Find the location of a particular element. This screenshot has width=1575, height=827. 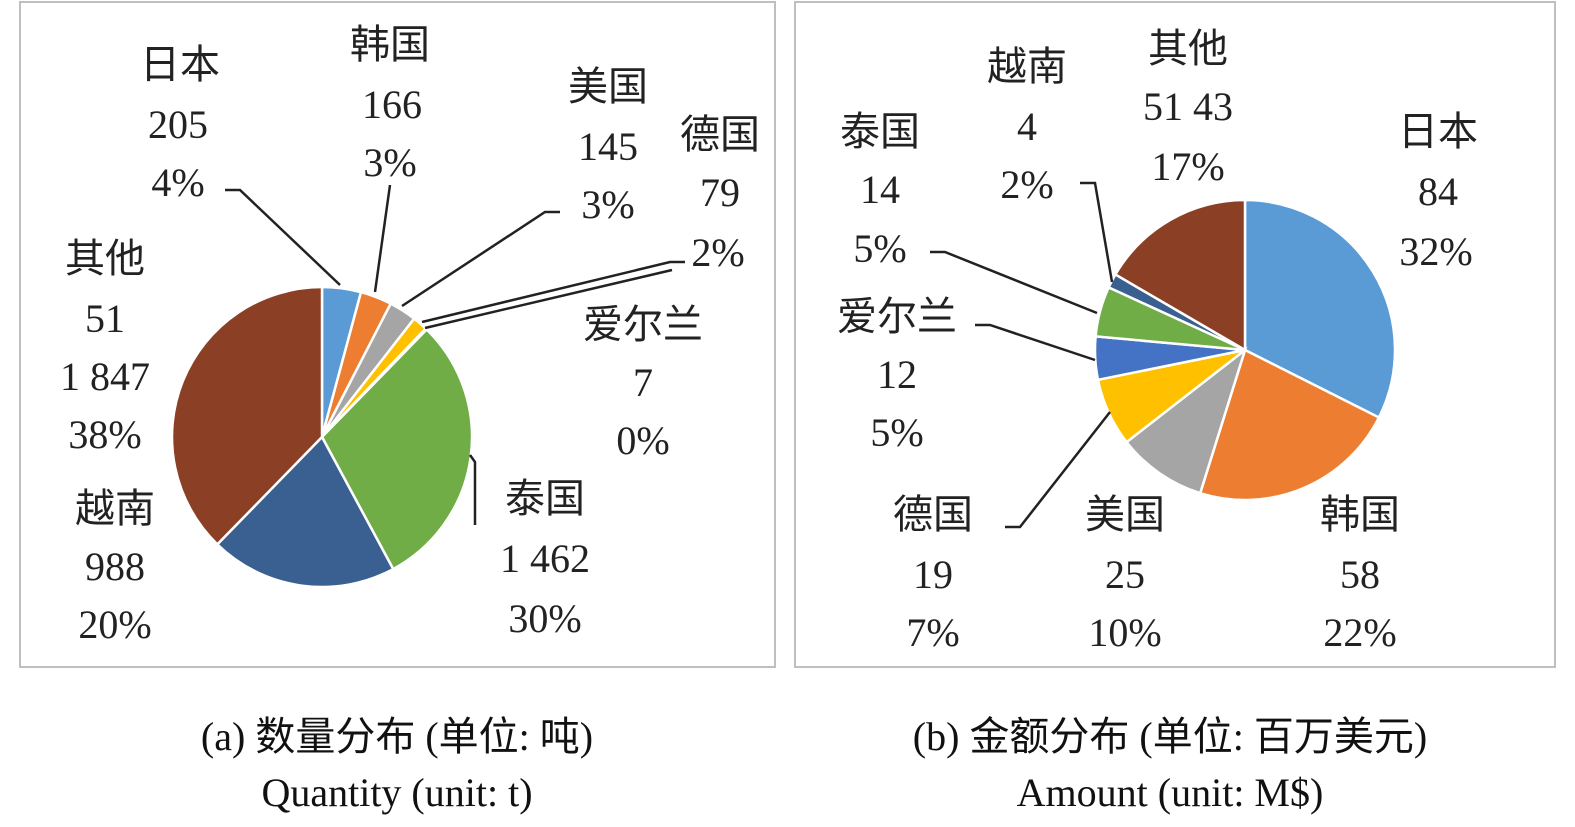

label-b-thailand: 泰国 14 5% is located at coordinates (880, 190).